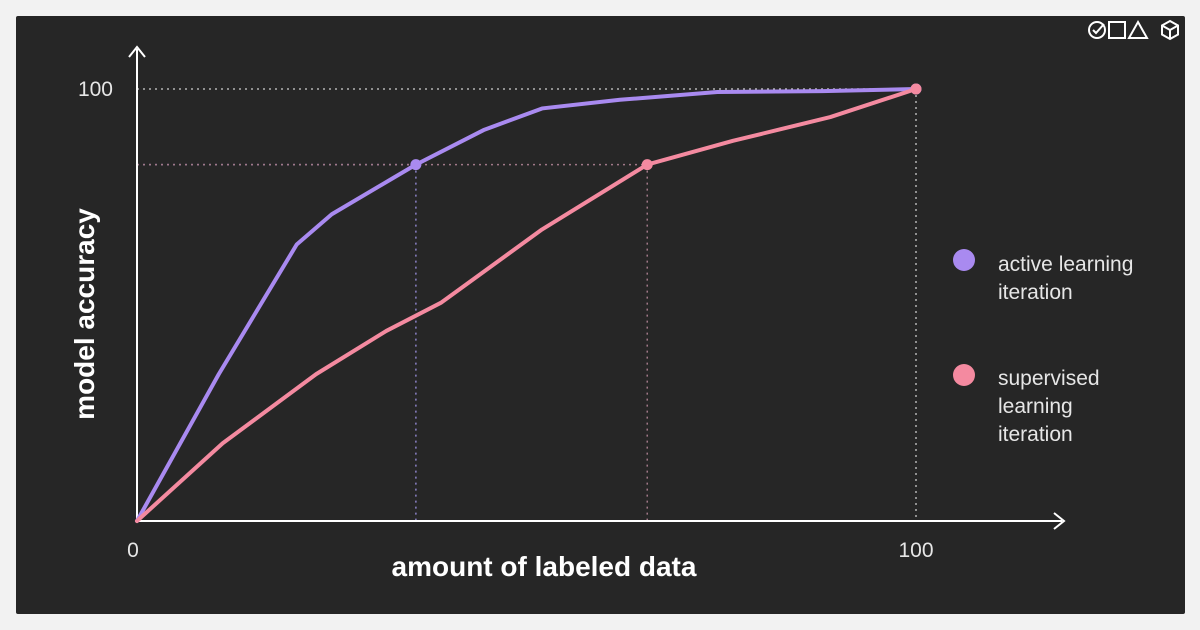  What do you see at coordinates (964, 260) in the screenshot?
I see `legend-swatch-active` at bounding box center [964, 260].